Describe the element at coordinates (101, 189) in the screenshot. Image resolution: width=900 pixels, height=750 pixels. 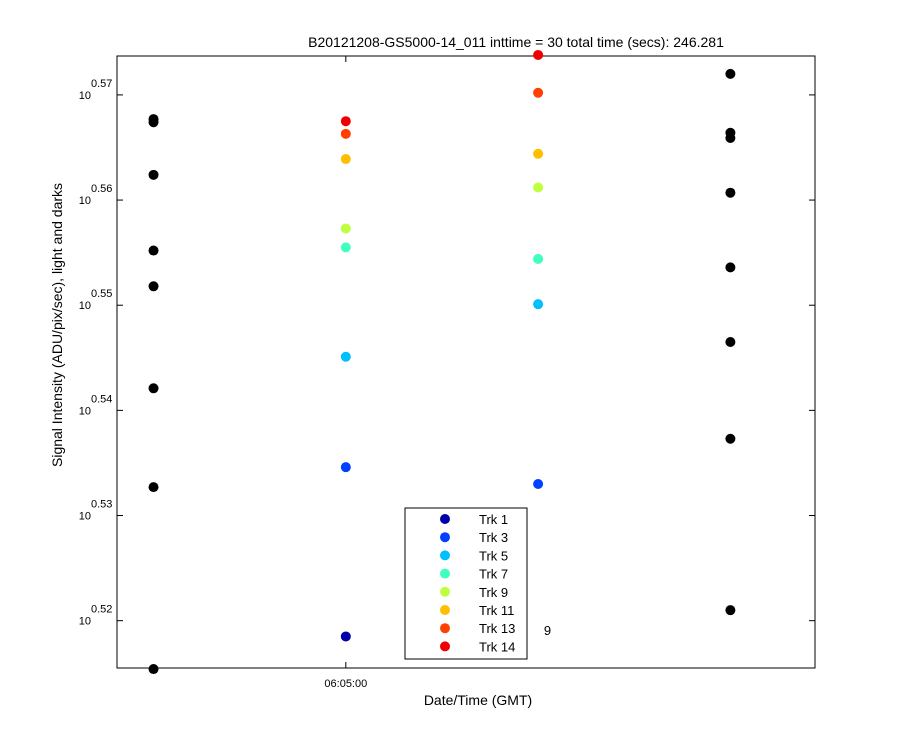
I see `y-tick-label-exponent: 0.56` at that location.